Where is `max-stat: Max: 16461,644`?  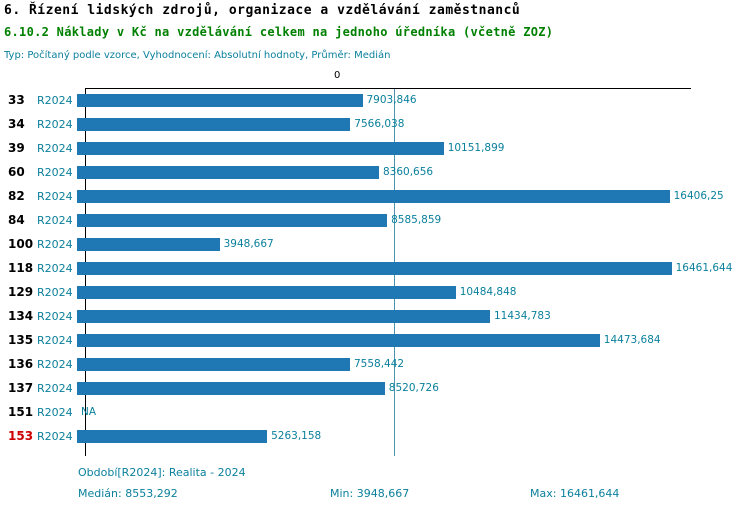 max-stat: Max: 16461,644 is located at coordinates (575, 493).